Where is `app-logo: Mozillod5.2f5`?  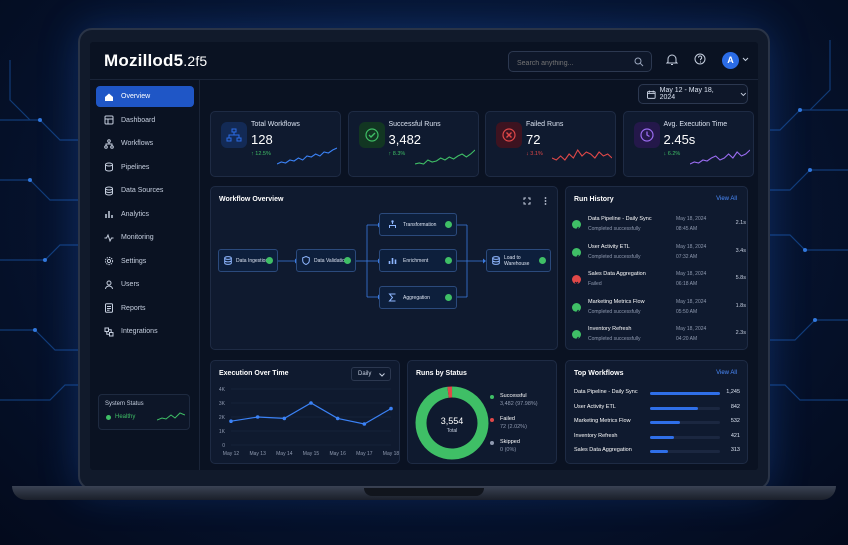 app-logo: Mozillod5.2f5 is located at coordinates (156, 60).